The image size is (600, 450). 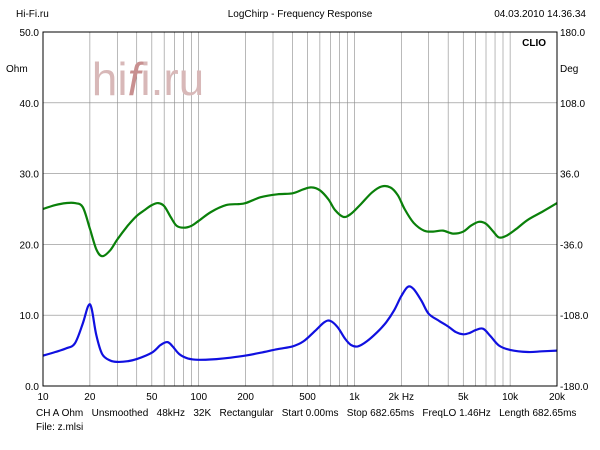 What do you see at coordinates (300, 14) in the screenshot?
I see `chart-title: LogChirp - Frequency Response` at bounding box center [300, 14].